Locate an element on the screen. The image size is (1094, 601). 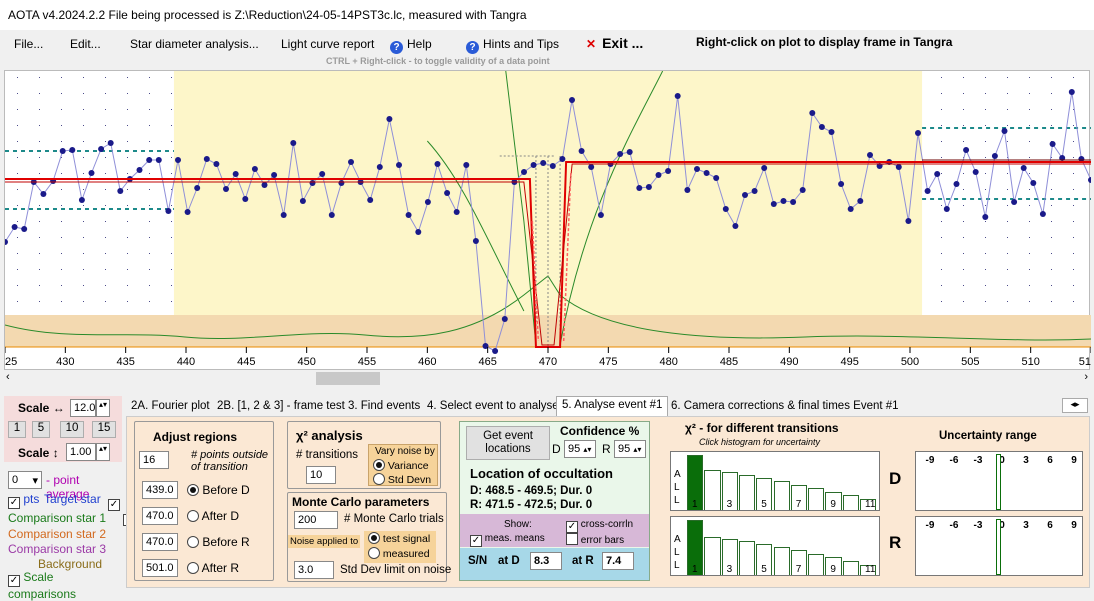
before-r-value: 470.0 is located at coordinates (160, 542).